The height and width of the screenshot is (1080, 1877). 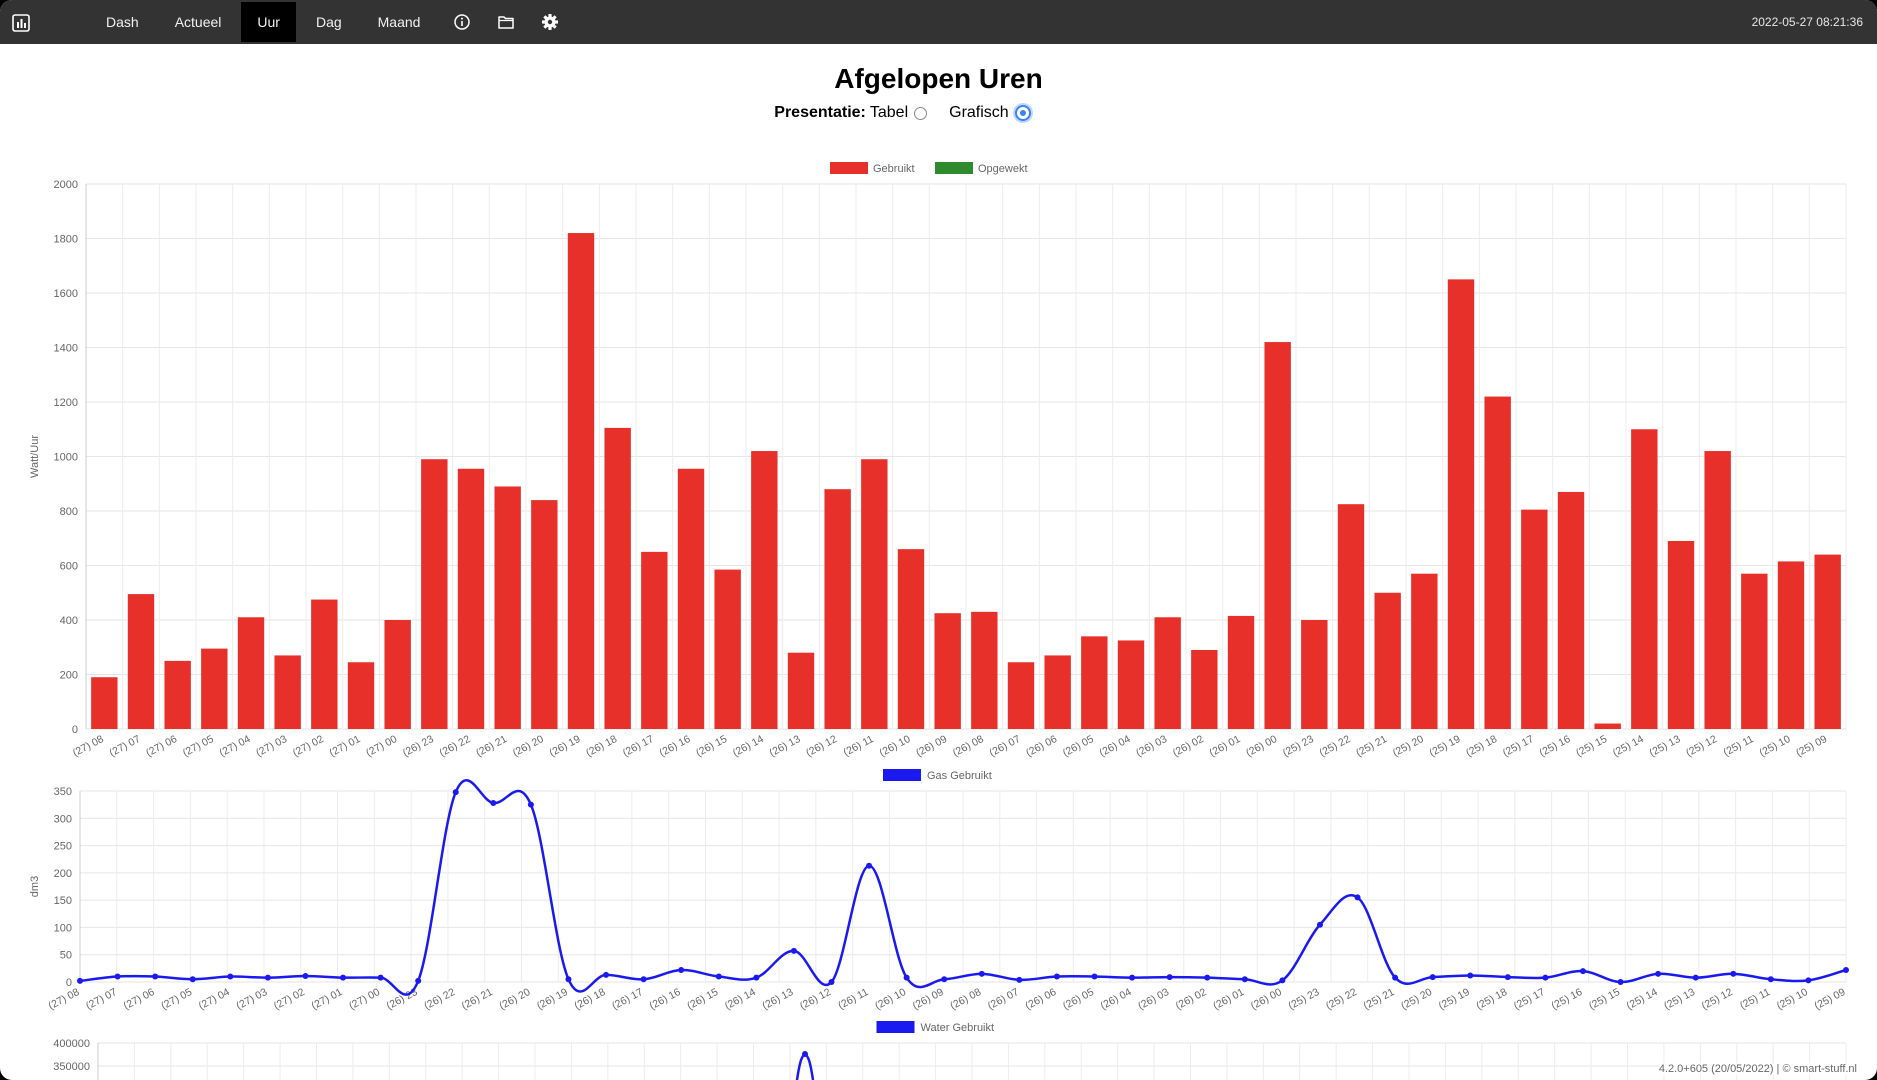 I want to click on x-tick-label: (27) 03, so click(x=271, y=746).